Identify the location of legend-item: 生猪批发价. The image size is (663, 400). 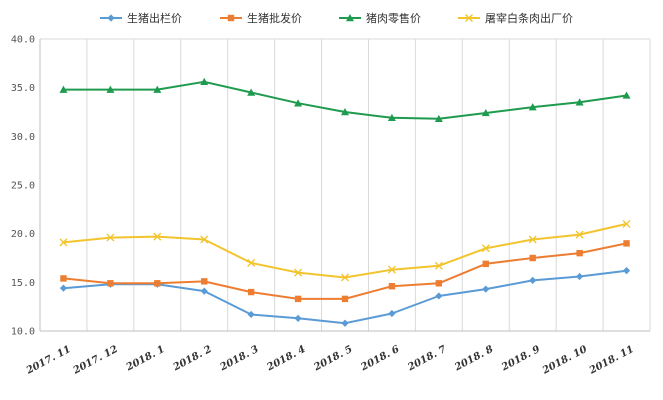
(261, 18).